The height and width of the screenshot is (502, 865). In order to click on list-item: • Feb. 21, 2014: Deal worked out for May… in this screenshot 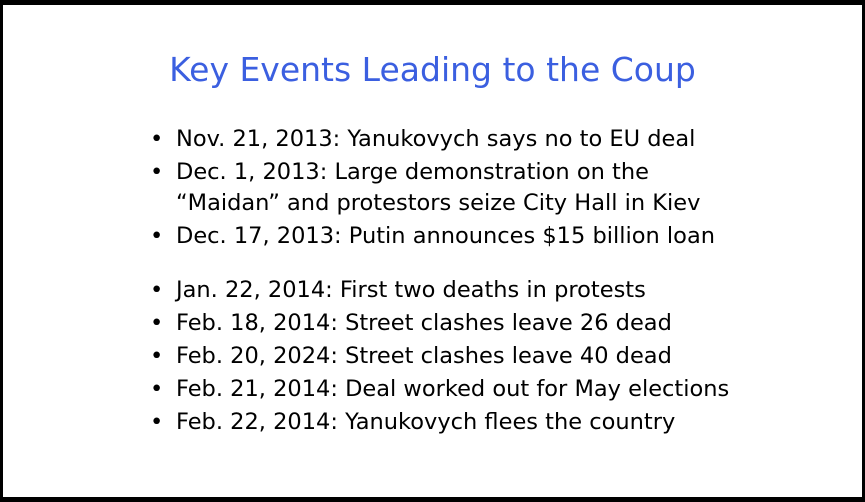, I will do `click(437, 389)`.